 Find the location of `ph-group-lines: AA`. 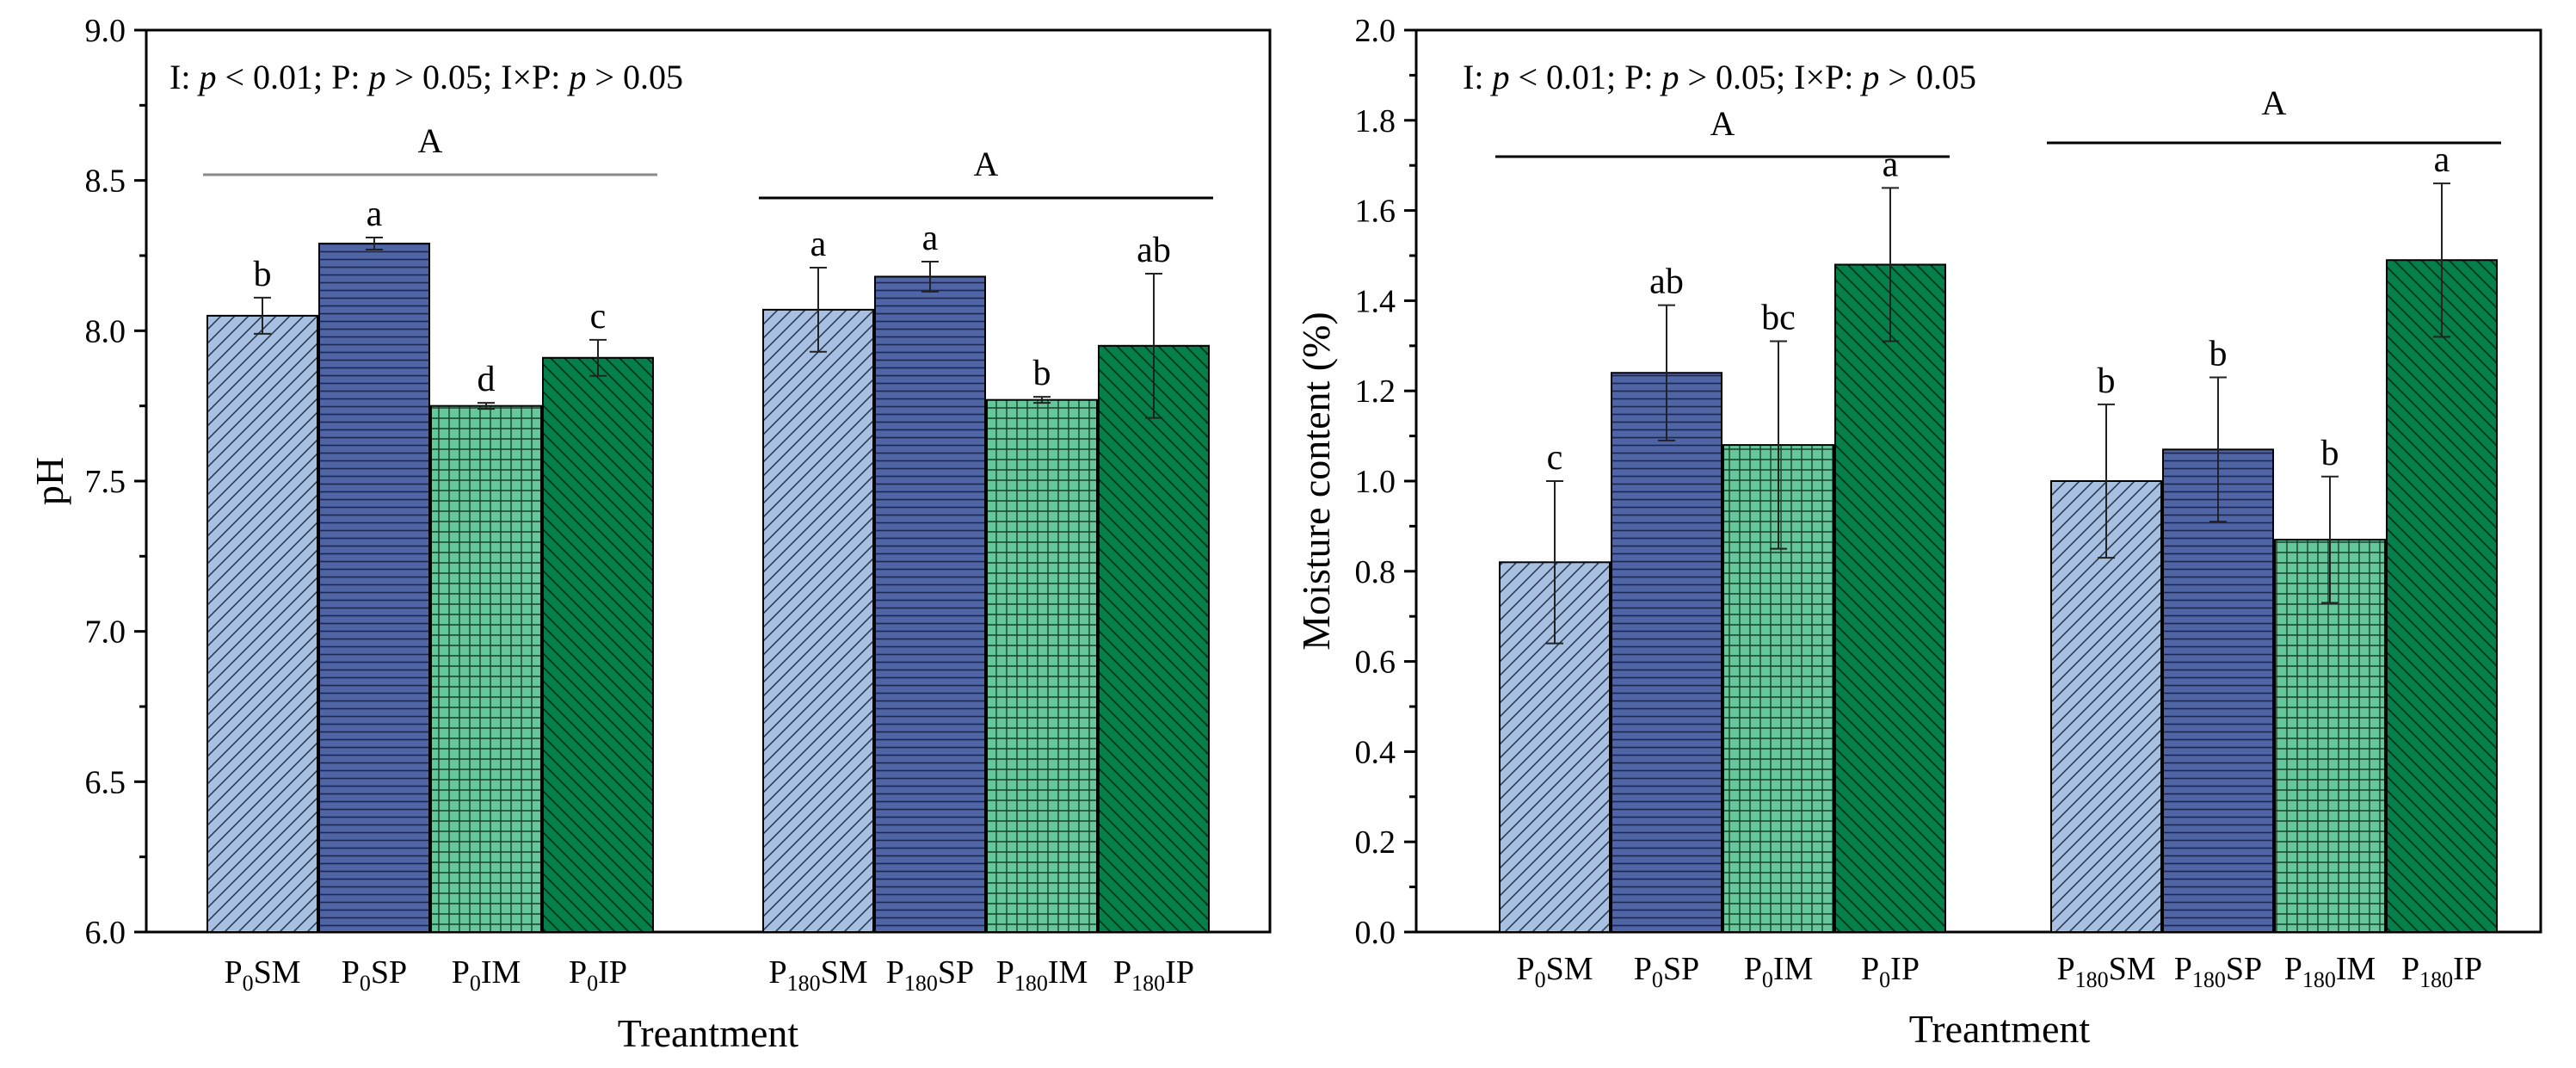

ph-group-lines: AA is located at coordinates (708, 160).